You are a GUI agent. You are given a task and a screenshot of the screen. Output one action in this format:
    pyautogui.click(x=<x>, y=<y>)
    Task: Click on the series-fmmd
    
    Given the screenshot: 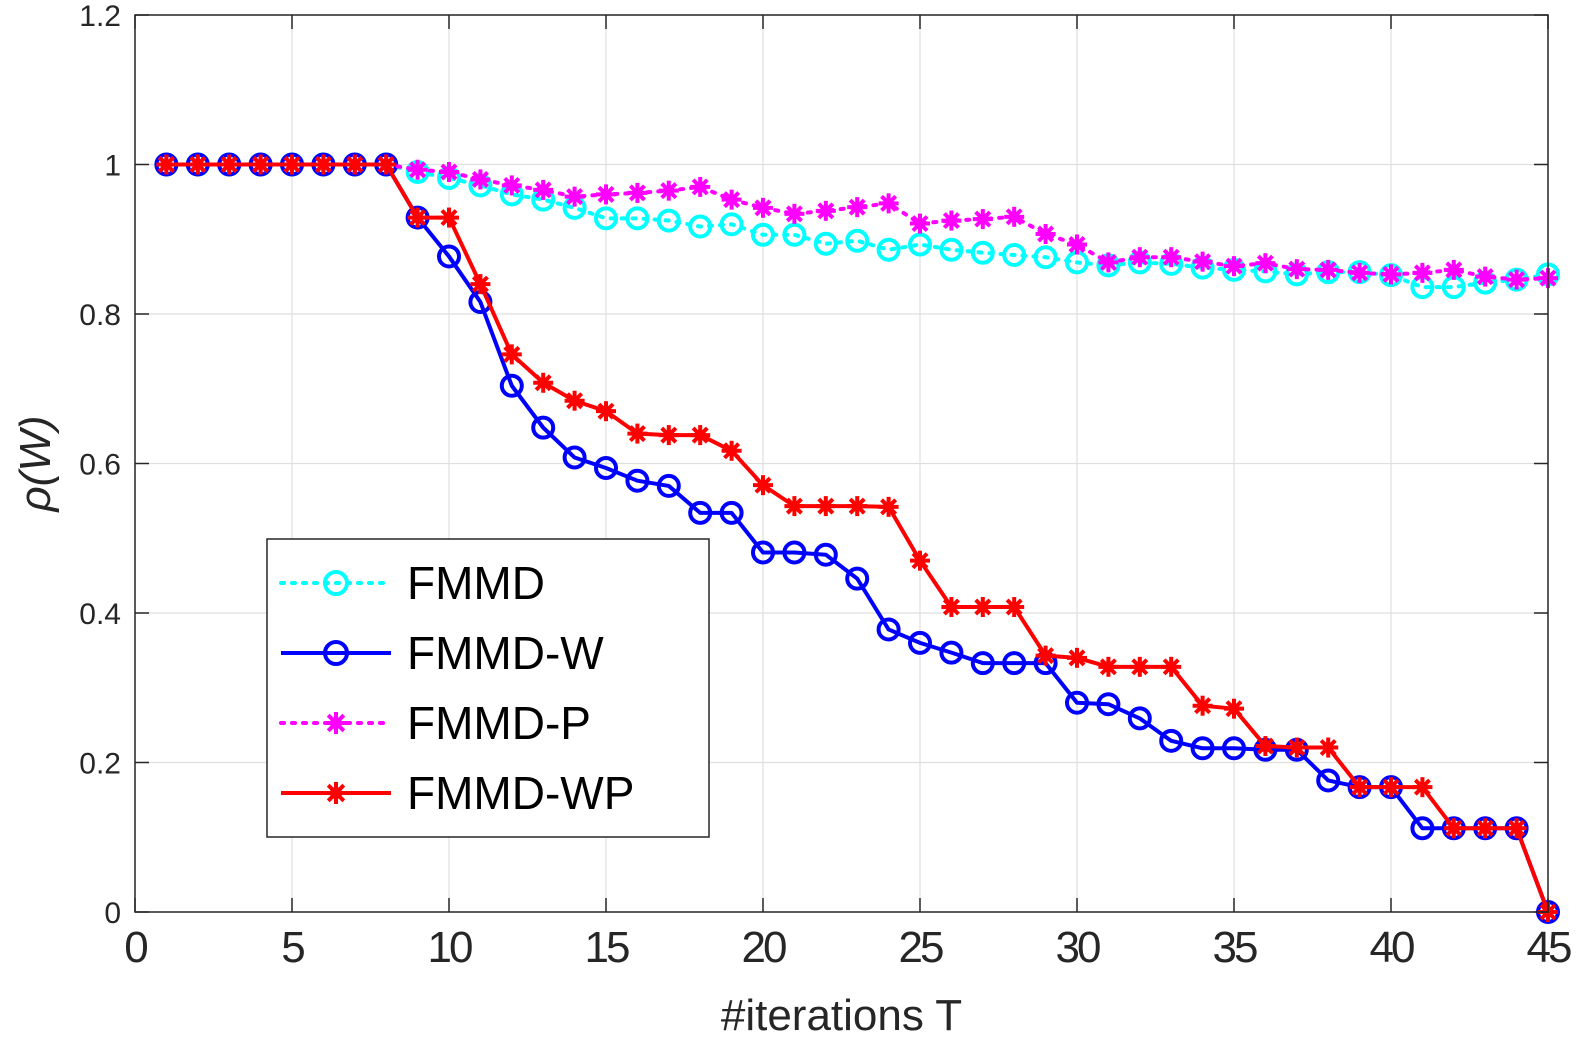 What is the action you would take?
    pyautogui.click(x=857, y=226)
    